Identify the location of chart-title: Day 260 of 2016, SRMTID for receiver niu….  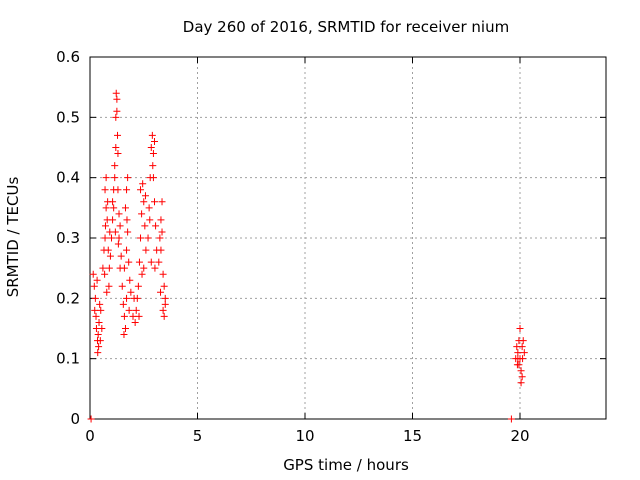
(346, 27).